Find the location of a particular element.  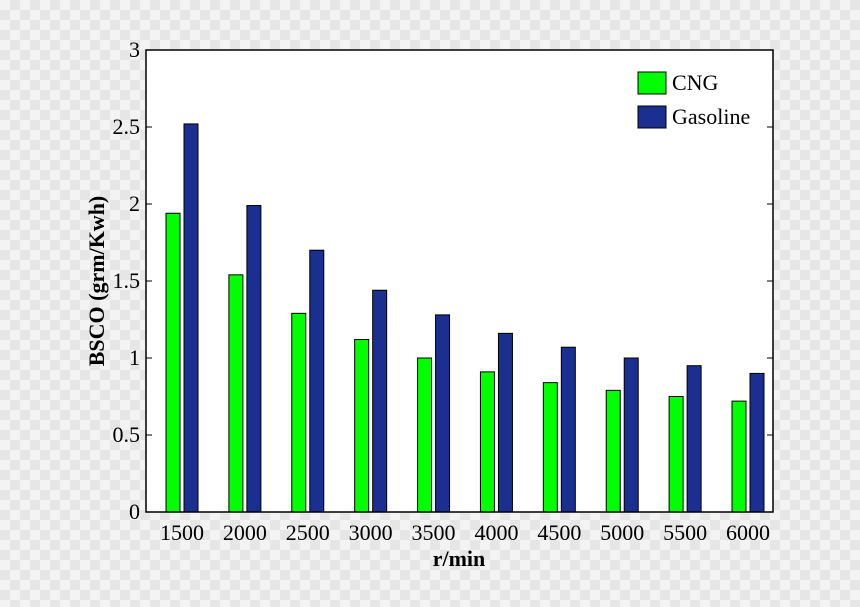

x-tick-label: 6000 is located at coordinates (748, 532).